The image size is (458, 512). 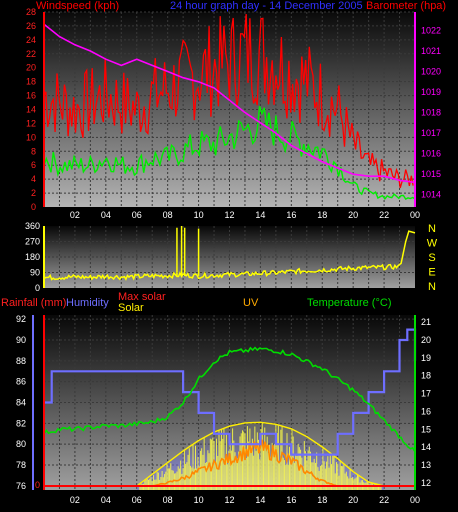 I want to click on humidity-tick-label: 92, so click(x=21, y=319).